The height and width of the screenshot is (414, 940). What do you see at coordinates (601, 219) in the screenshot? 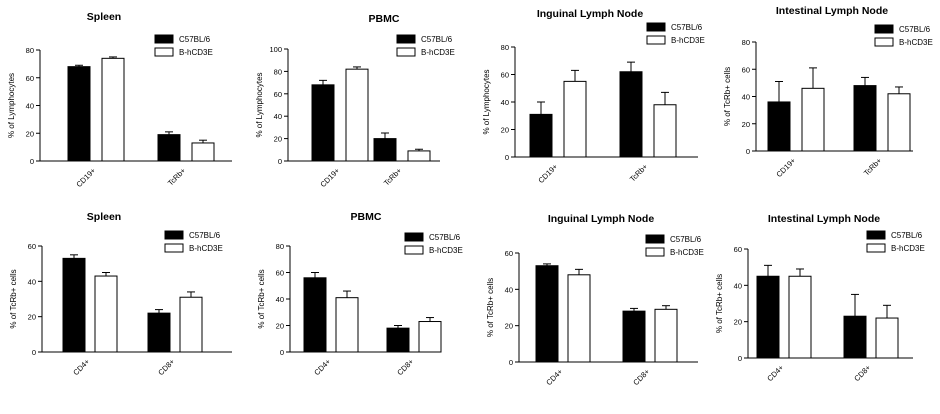
I see `chart-title: Inguinal Lymph Node` at bounding box center [601, 219].